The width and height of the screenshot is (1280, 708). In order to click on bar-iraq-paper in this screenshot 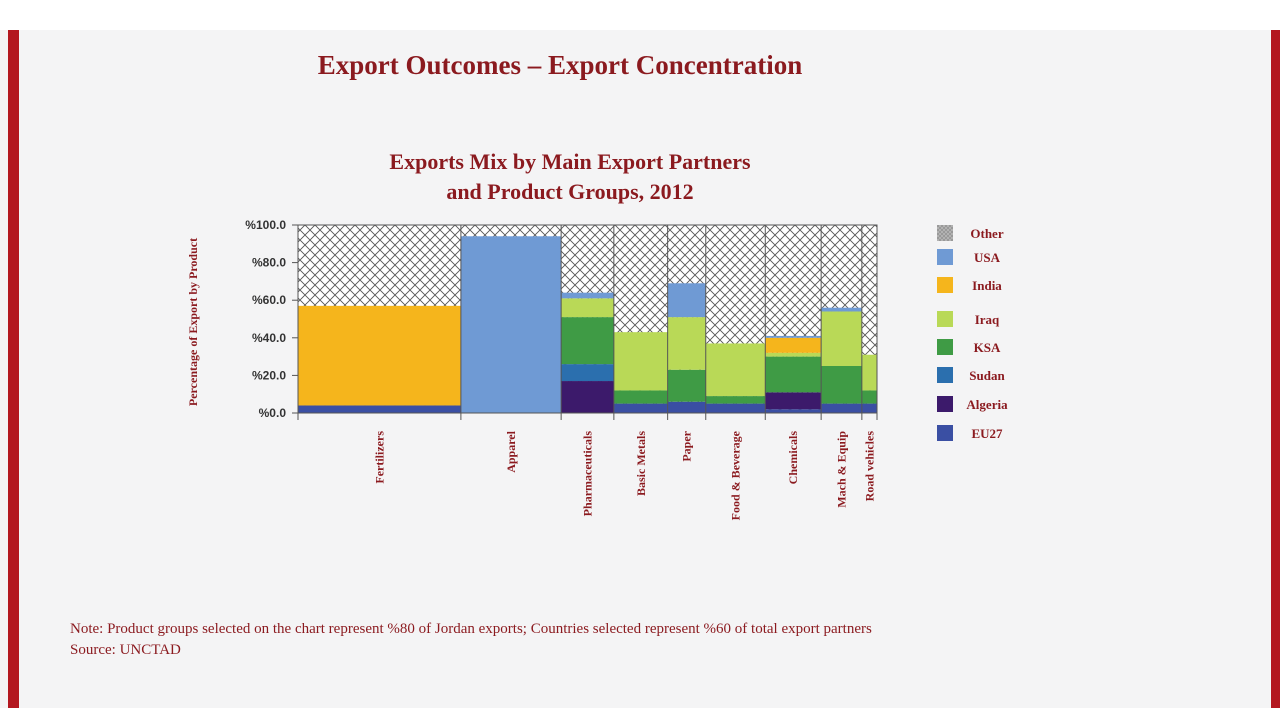, I will do `click(686, 343)`.